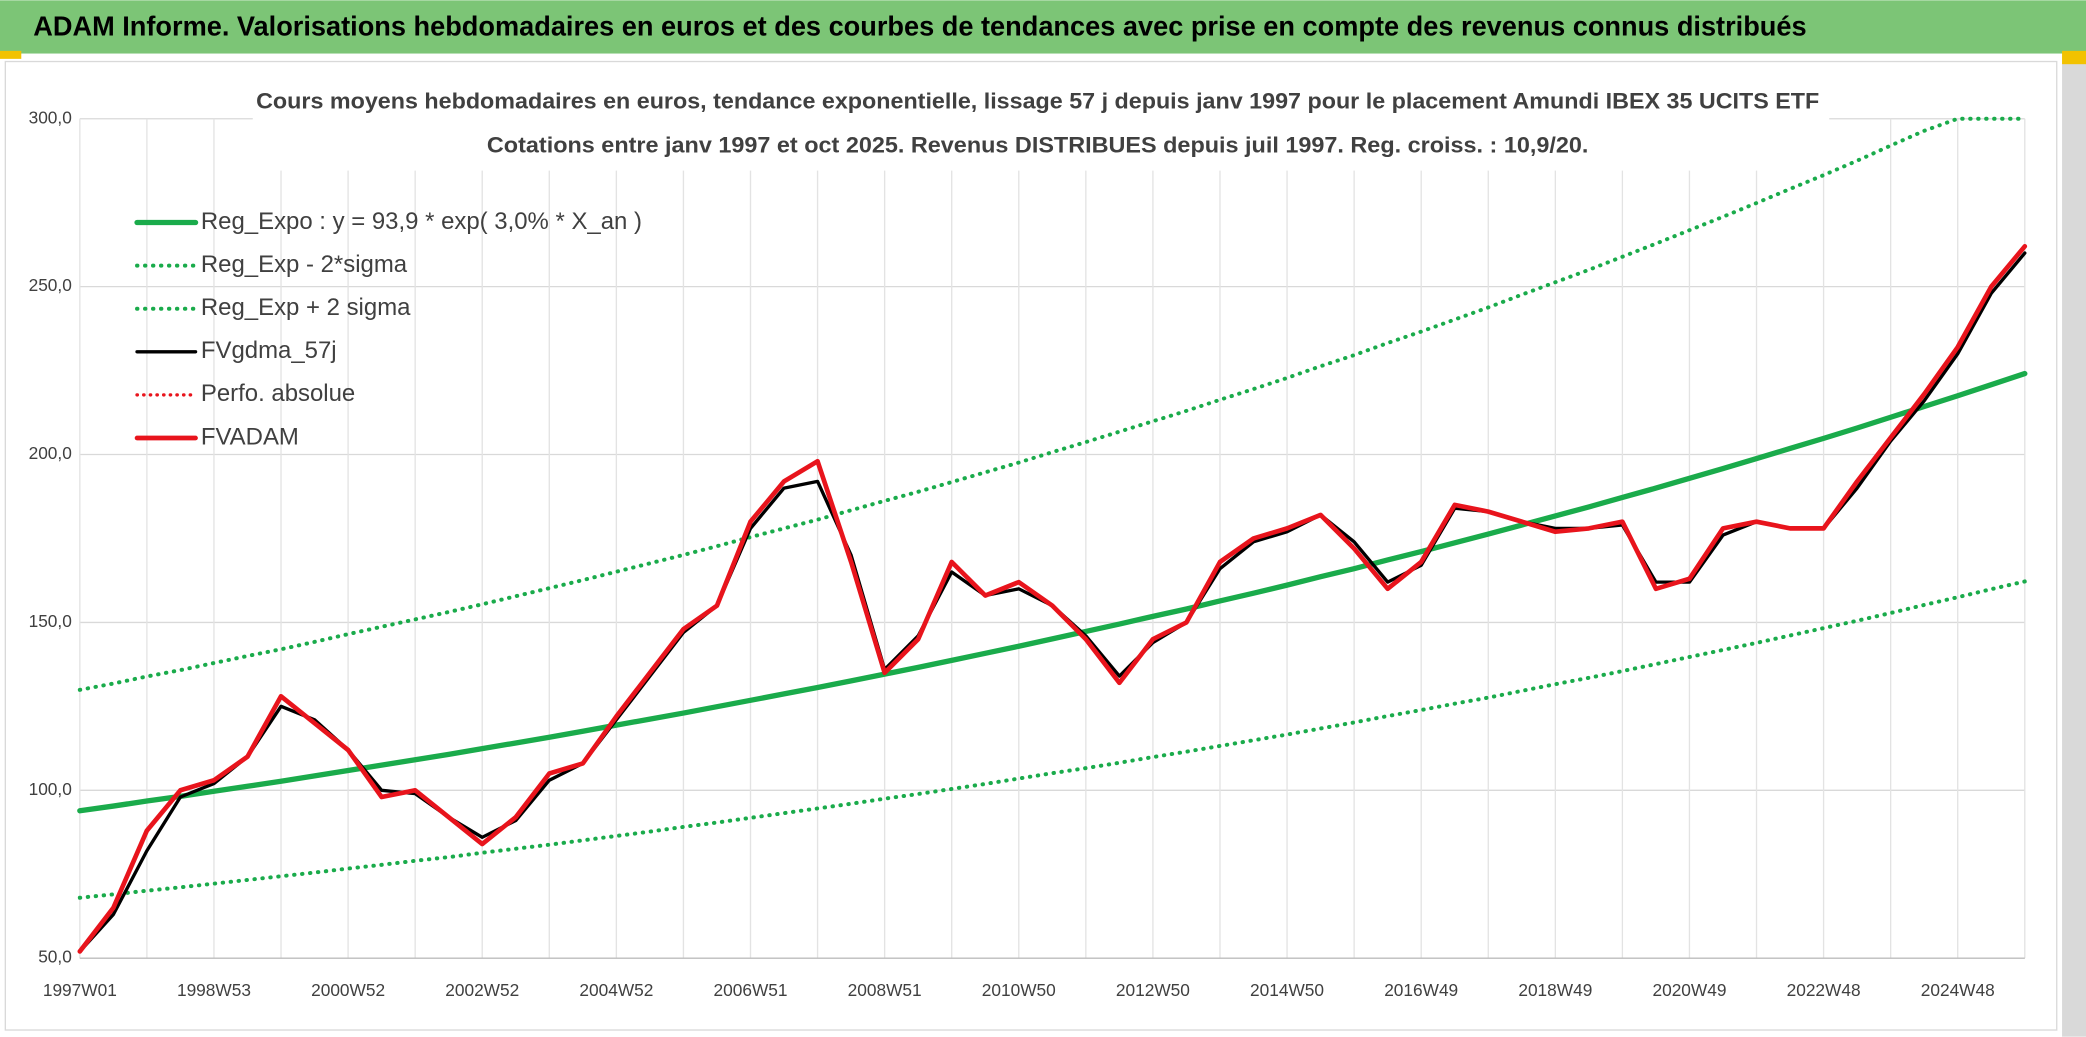  Describe the element at coordinates (2074, 545) in the screenshot. I see `side-bar` at that location.